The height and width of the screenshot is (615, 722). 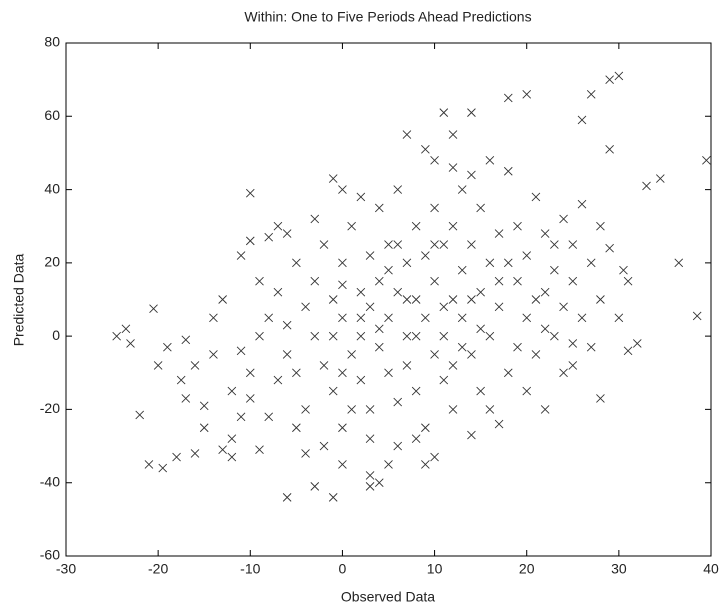 I want to click on y-tick-label: 20, so click(x=52, y=262).